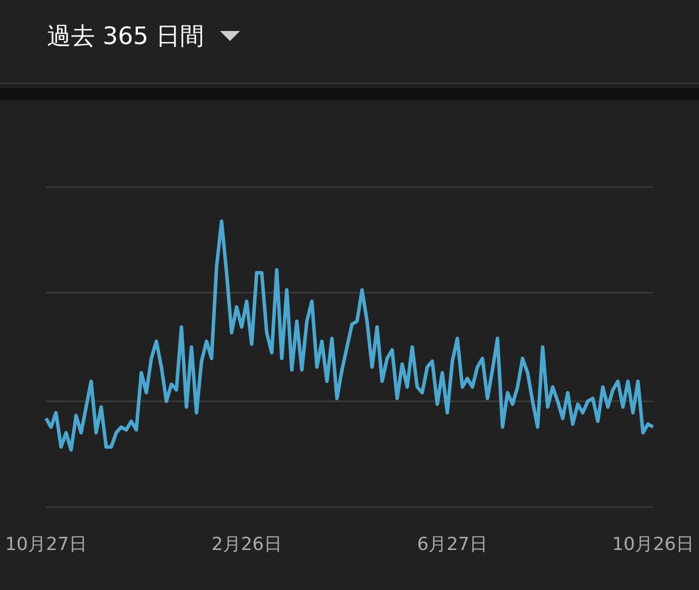 Image resolution: width=699 pixels, height=590 pixels. I want to click on x-tick-label: 2月26日, so click(246, 544).